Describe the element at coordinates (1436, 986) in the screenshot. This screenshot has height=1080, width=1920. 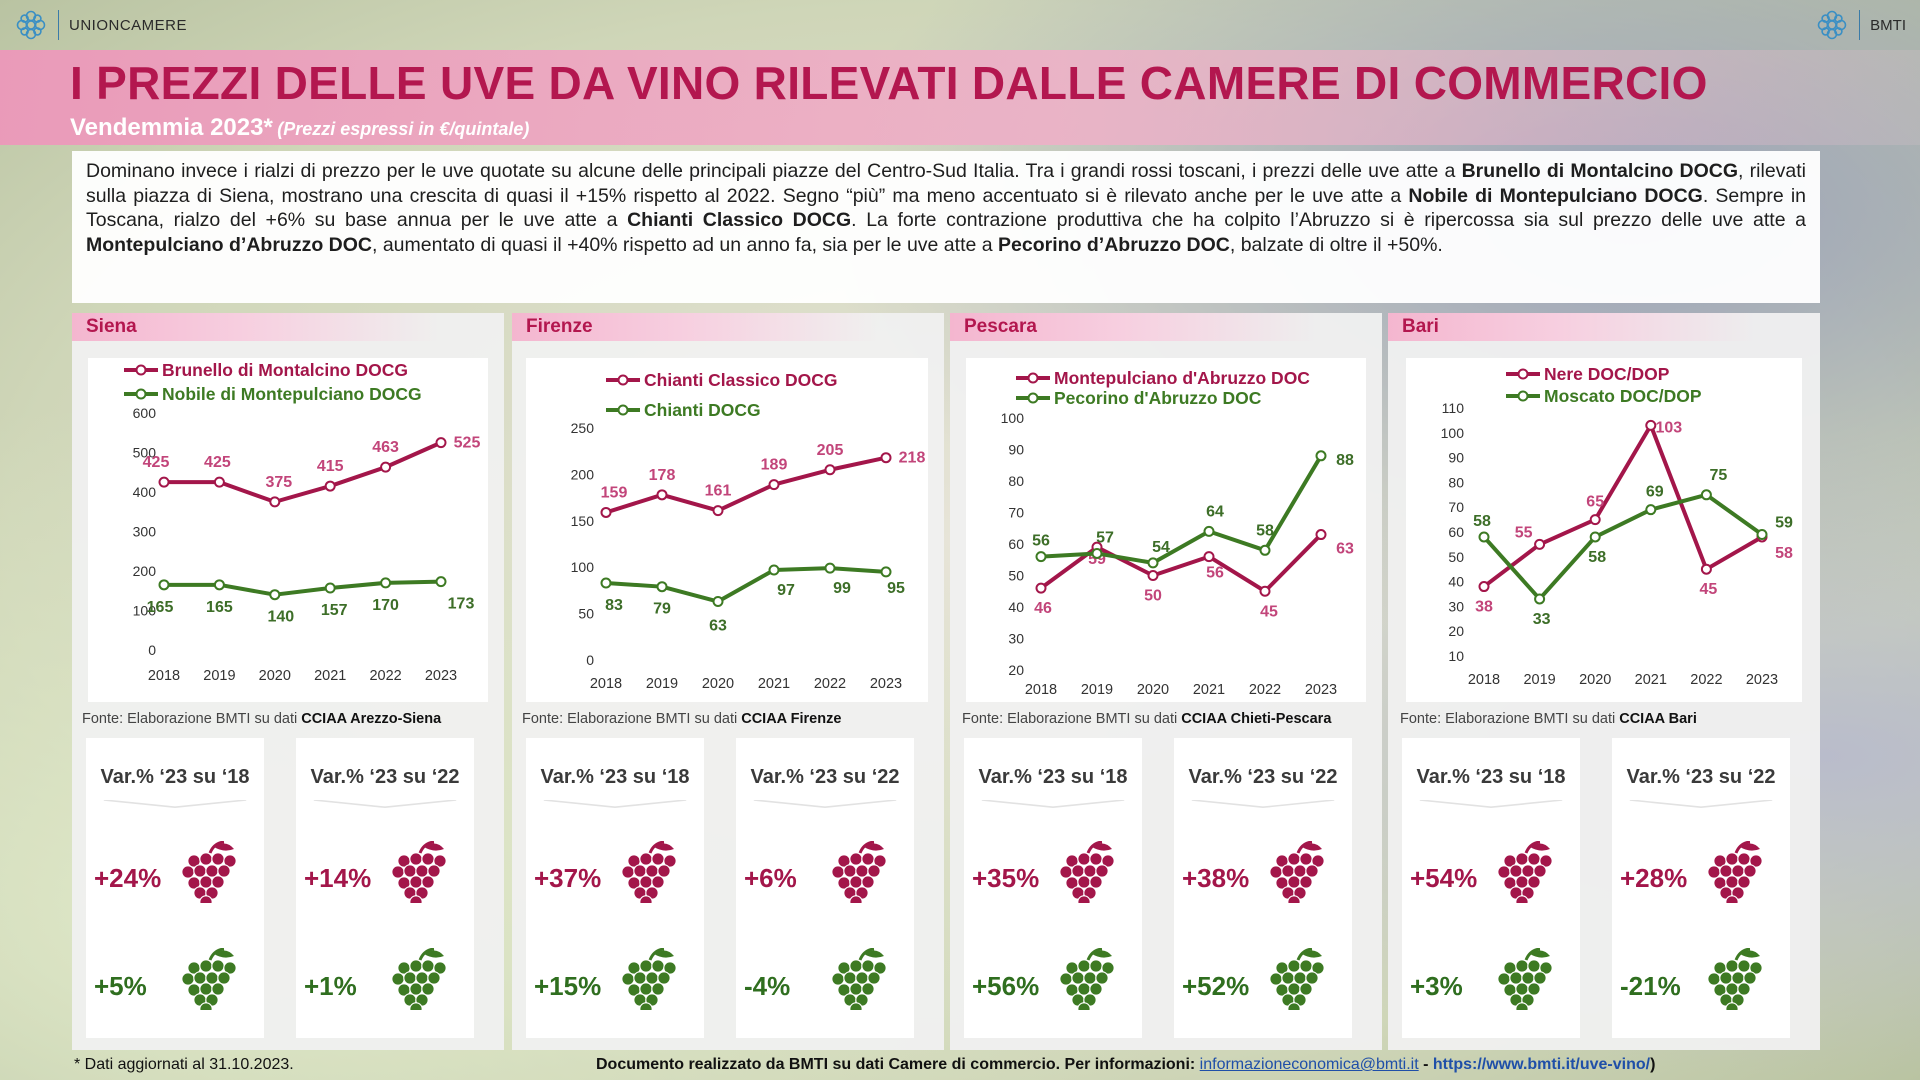
I see `variation-green-value: +3%` at that location.